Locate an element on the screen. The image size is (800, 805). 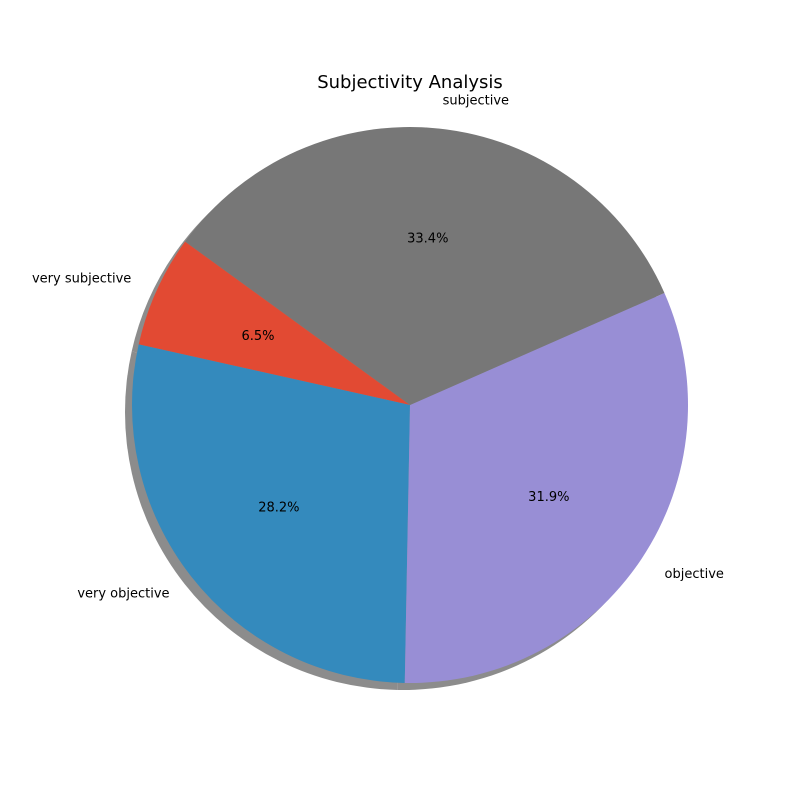
chart-title: Subjectivity Analysis is located at coordinates (410, 82).